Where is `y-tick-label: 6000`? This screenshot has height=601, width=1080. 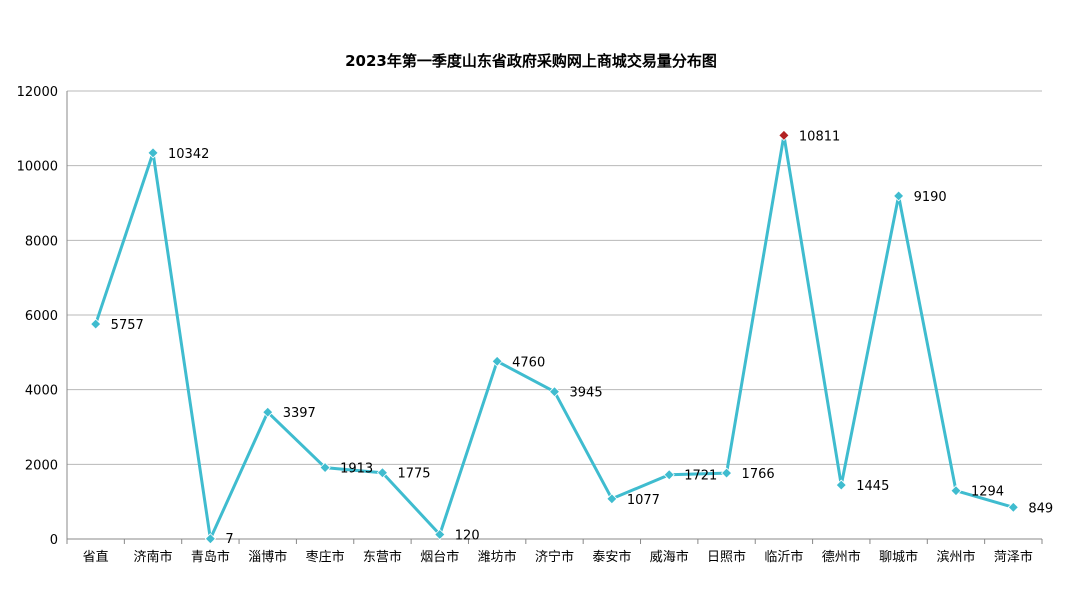 y-tick-label: 6000 is located at coordinates (41, 316).